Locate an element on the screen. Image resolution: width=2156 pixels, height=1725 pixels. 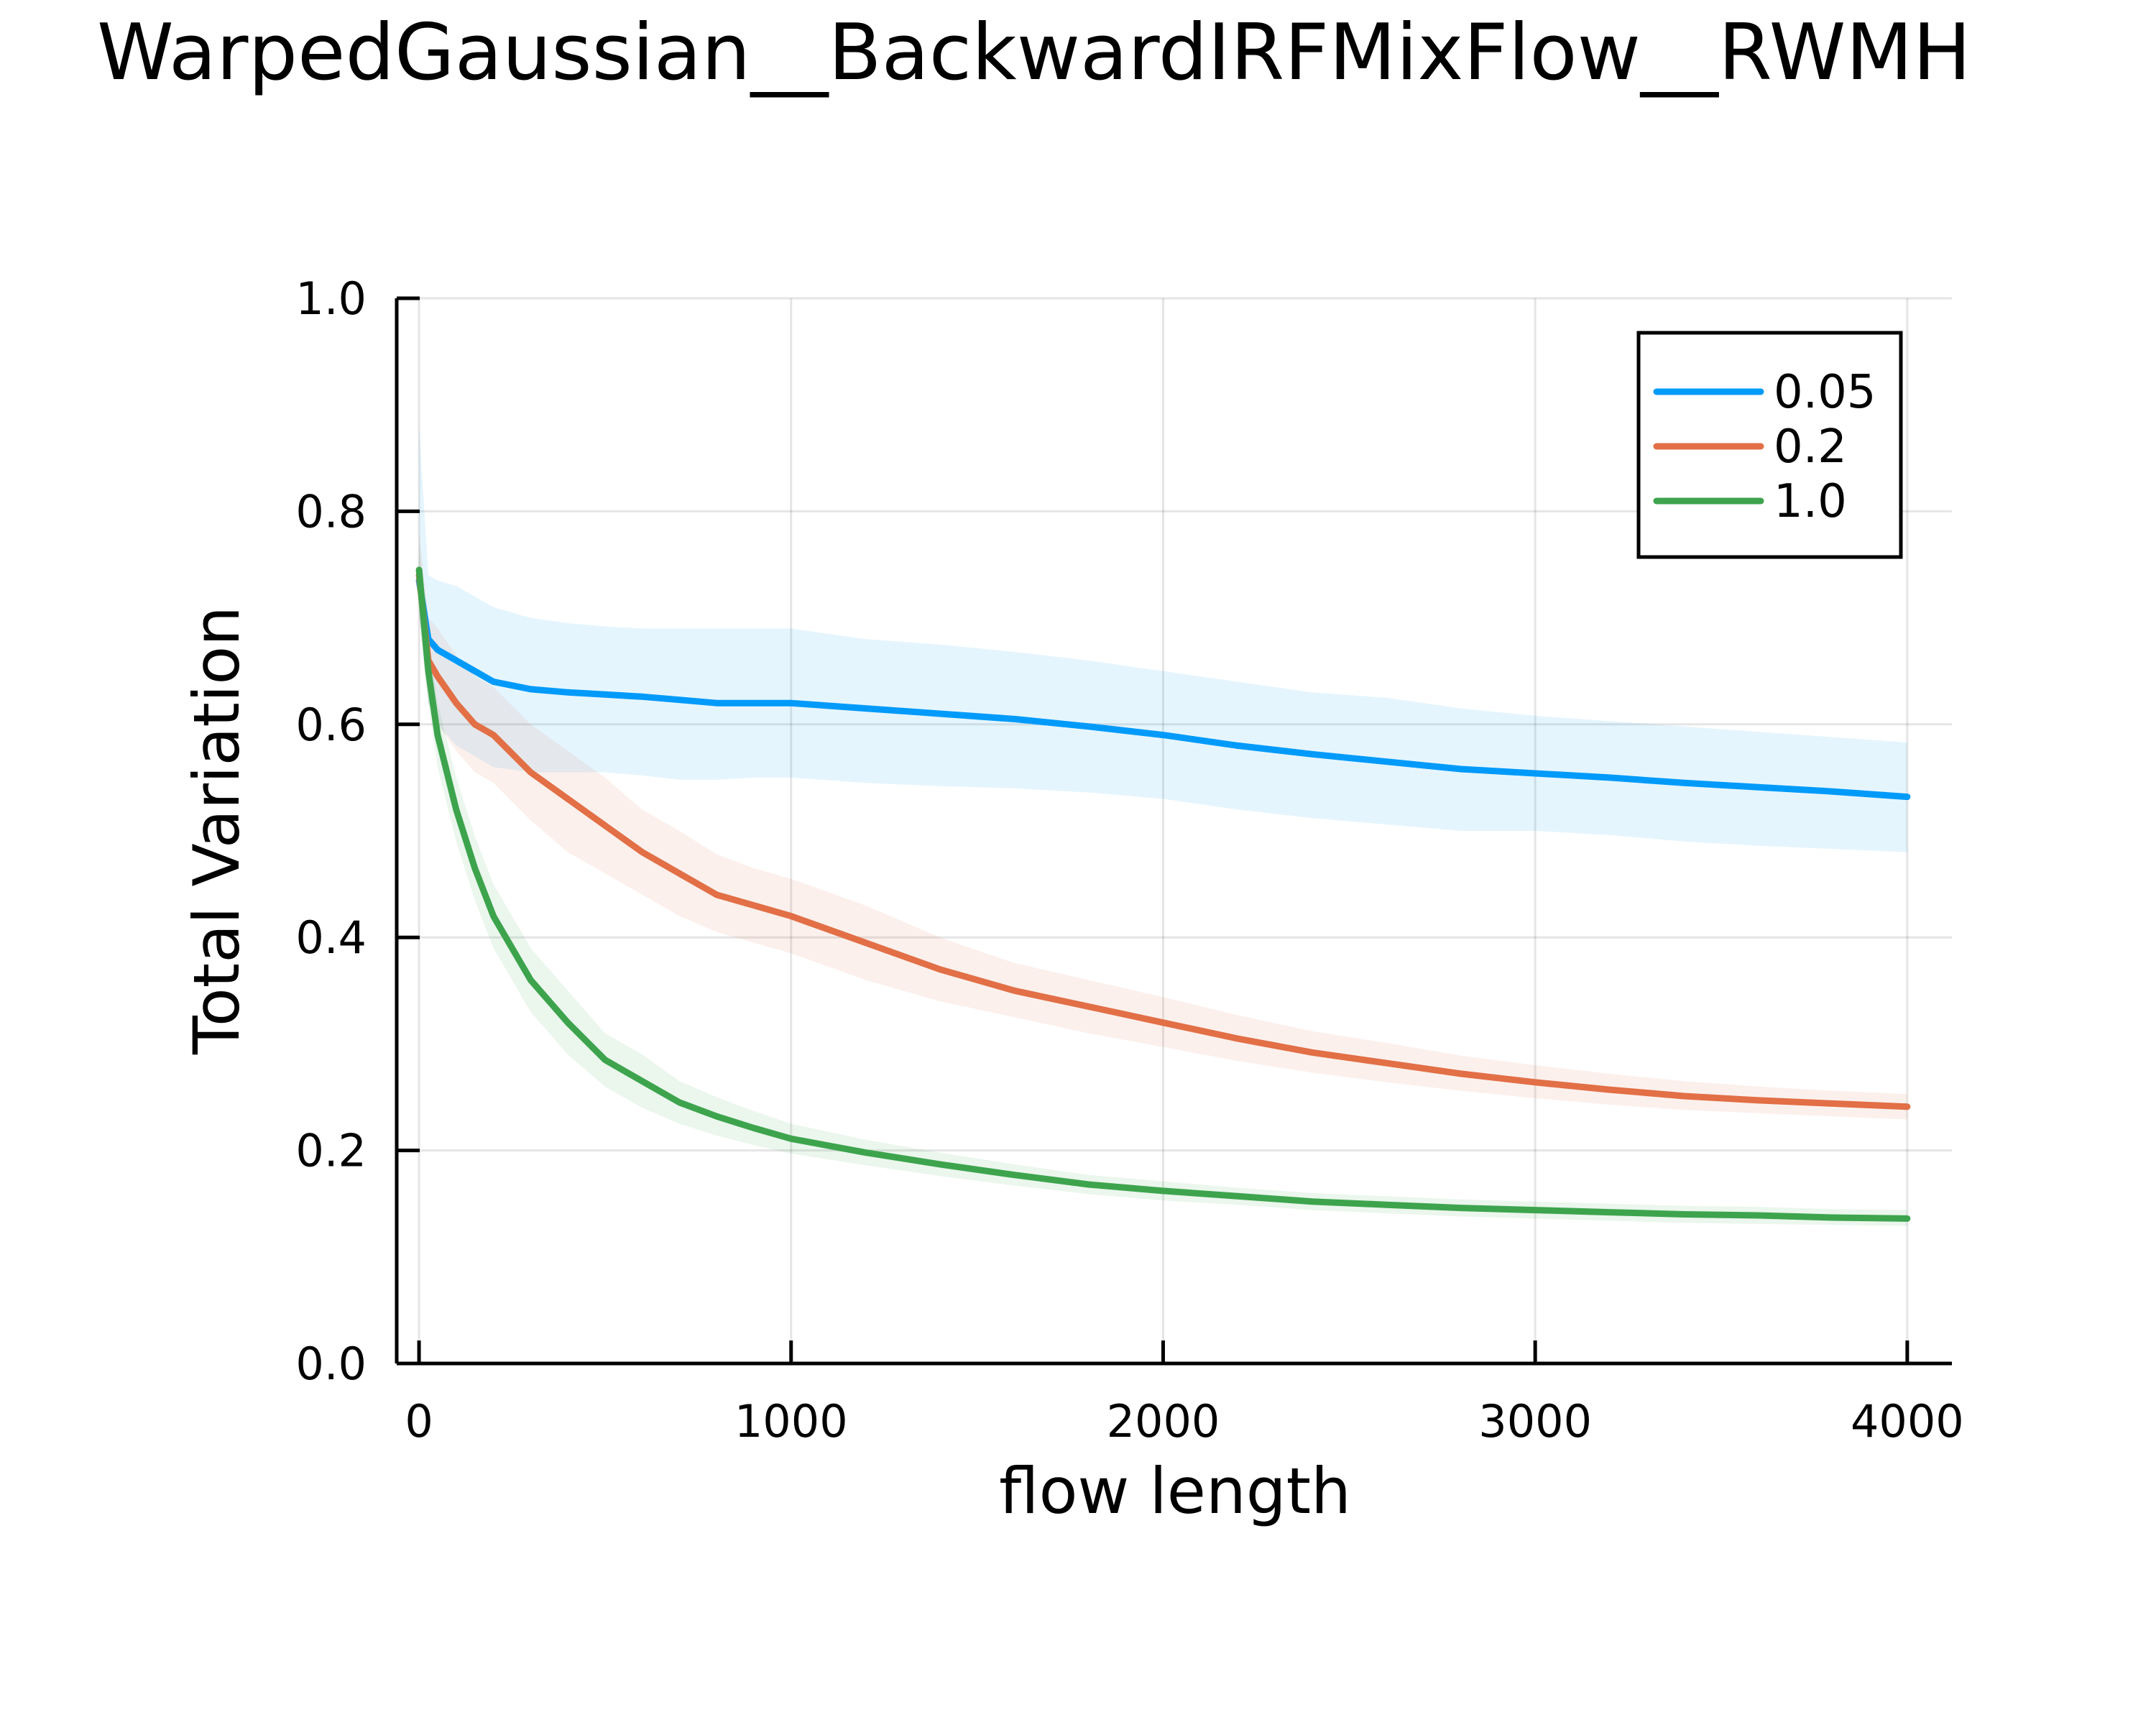
legend: 0.050.21.0 is located at coordinates (1770, 445).